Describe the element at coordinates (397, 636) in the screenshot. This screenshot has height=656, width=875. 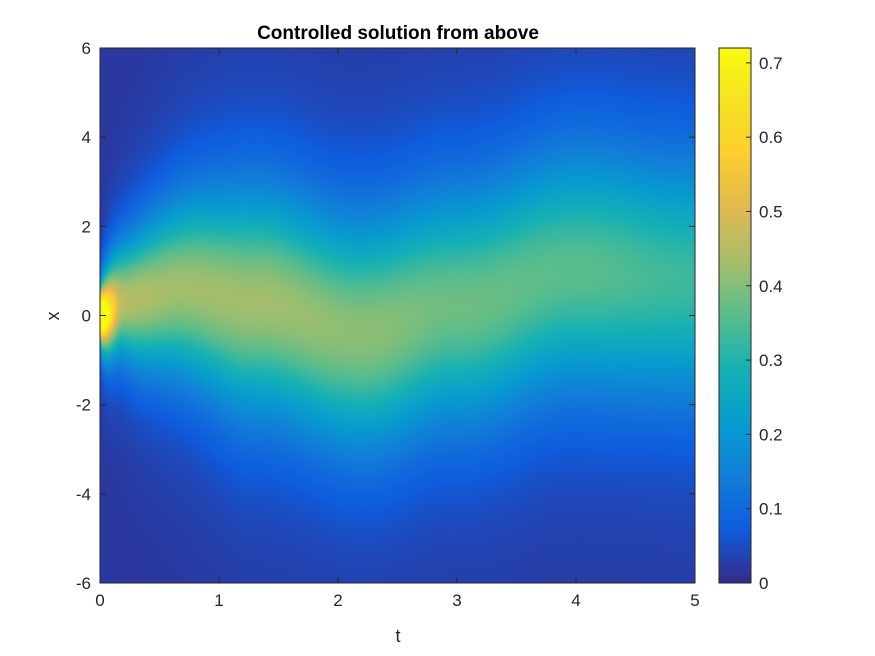
I see `x-axis-label: t` at that location.